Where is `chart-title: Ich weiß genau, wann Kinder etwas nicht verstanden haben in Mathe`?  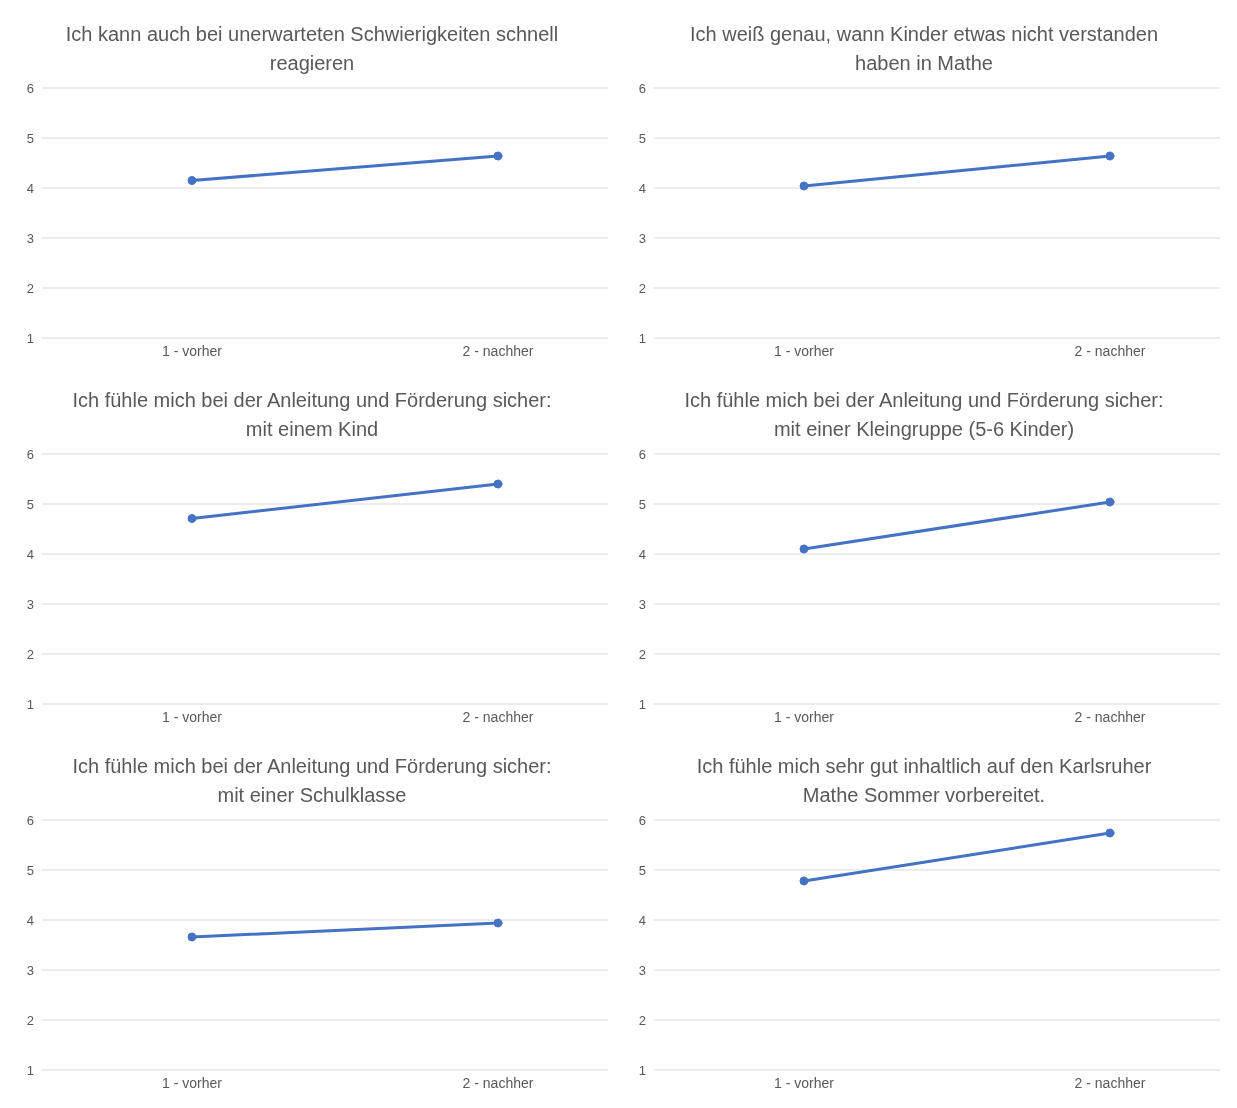 chart-title: Ich weiß genau, wann Kinder etwas nicht verstanden haben in Mathe is located at coordinates (923, 49).